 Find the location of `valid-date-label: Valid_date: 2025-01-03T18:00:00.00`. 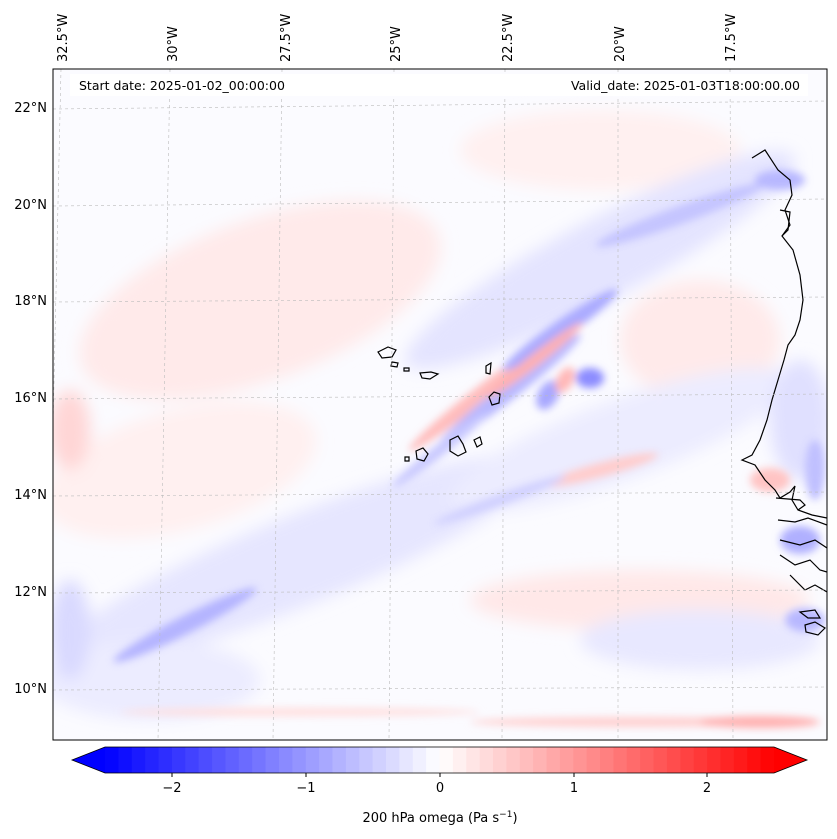

valid-date-label: Valid_date: 2025-01-03T18:00:00.00 is located at coordinates (685, 85).